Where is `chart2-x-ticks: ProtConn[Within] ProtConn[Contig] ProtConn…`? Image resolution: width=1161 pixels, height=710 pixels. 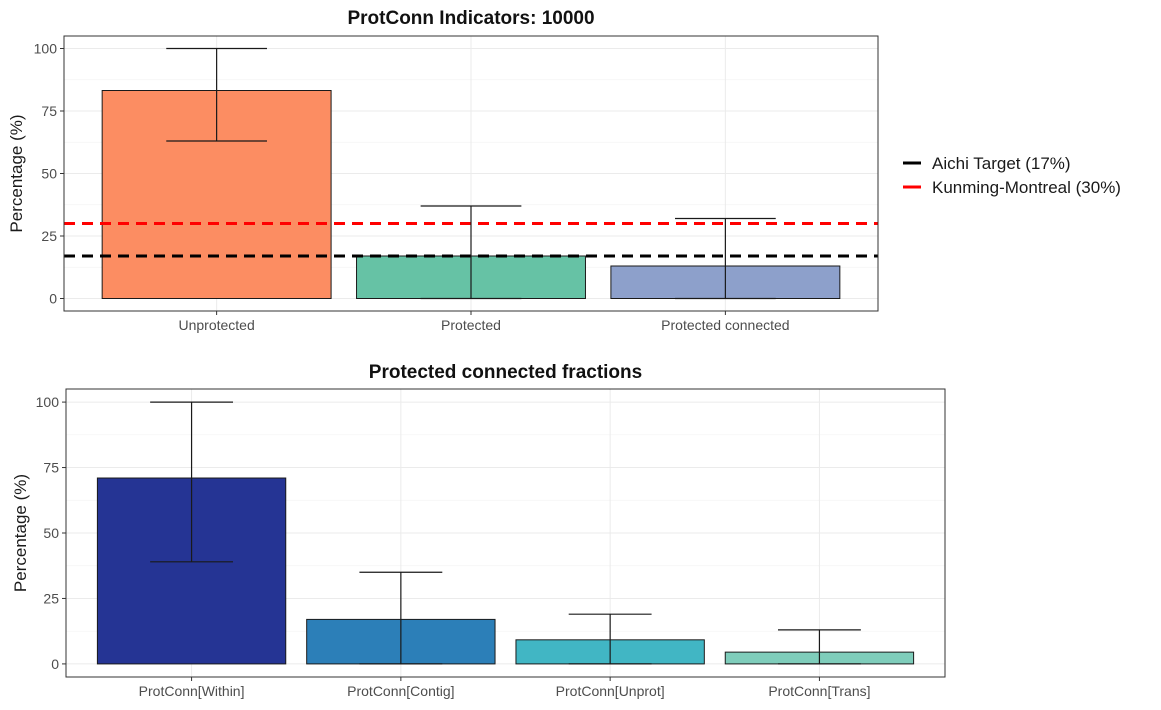 chart2-x-ticks: ProtConn[Within] ProtConn[Contig] ProtConn… is located at coordinates (505, 688).